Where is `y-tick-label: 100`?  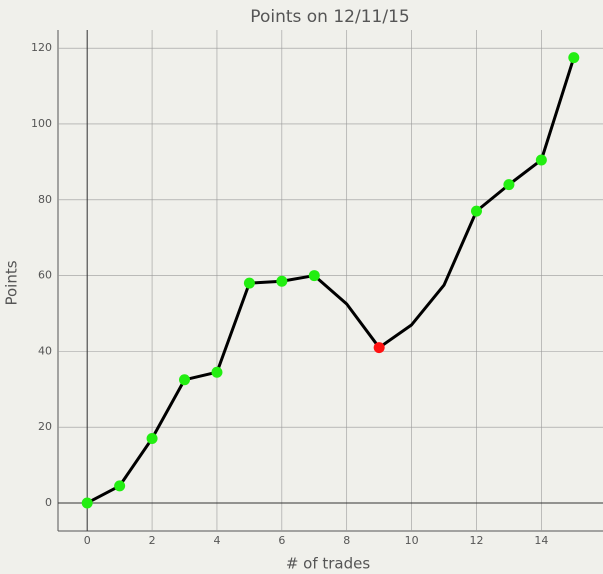 y-tick-label: 100 is located at coordinates (41, 123).